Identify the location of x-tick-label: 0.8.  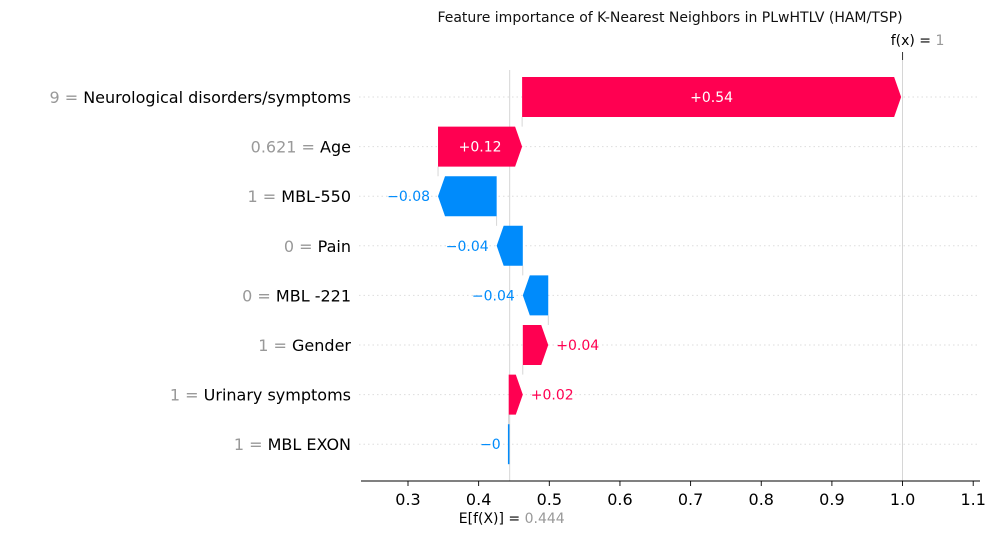
(761, 499).